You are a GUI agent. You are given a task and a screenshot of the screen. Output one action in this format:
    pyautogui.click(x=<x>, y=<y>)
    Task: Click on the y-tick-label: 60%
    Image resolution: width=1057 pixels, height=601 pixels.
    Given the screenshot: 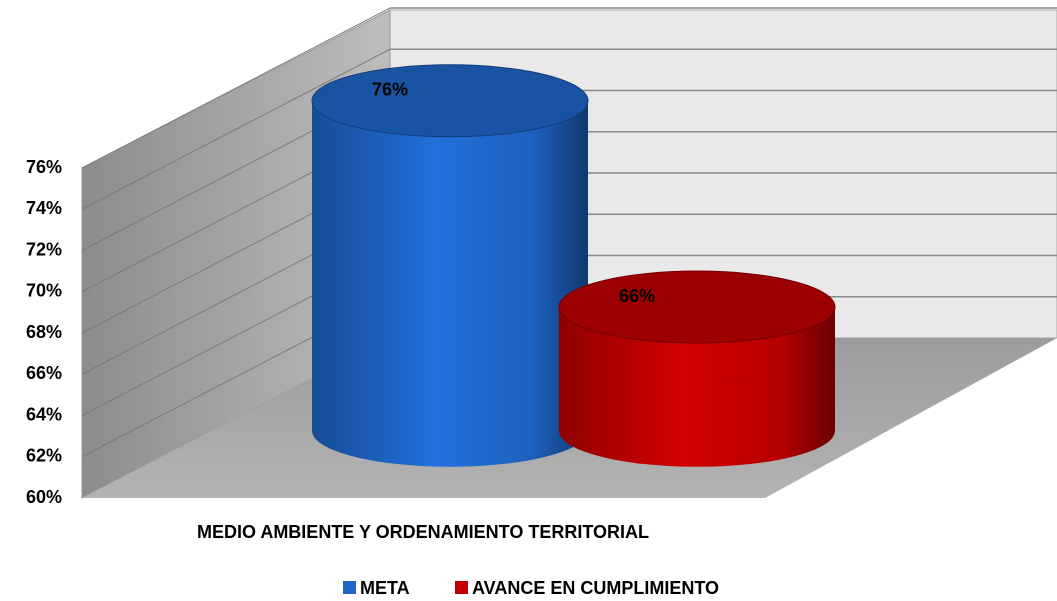 What is the action you would take?
    pyautogui.click(x=44, y=497)
    